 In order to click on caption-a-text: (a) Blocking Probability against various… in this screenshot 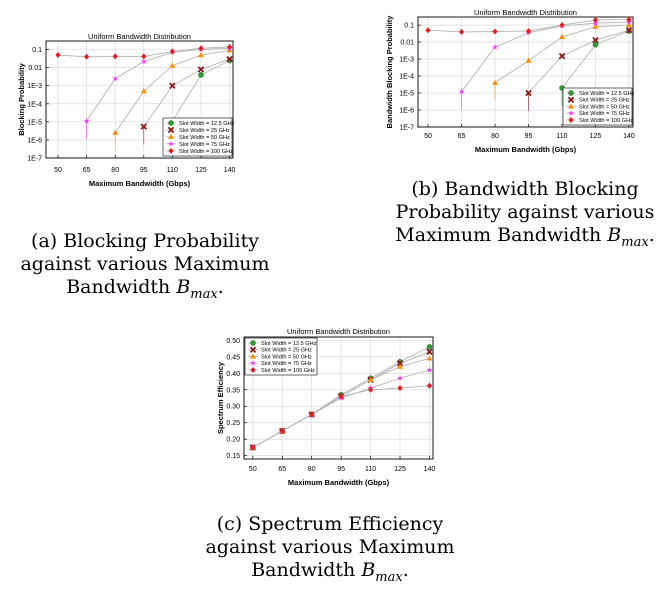, I will do `click(145, 264)`.